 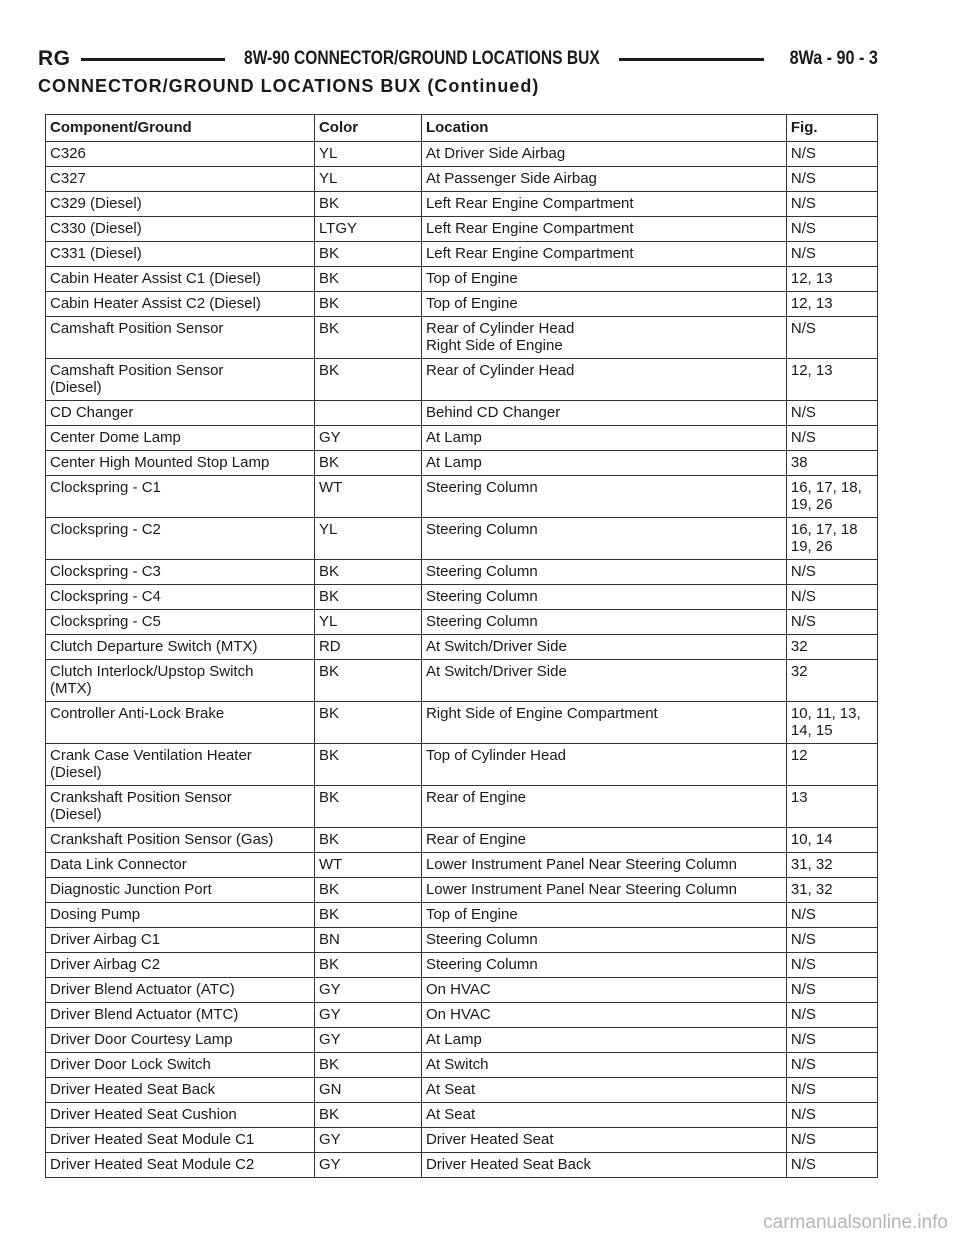 What do you see at coordinates (603, 229) in the screenshot?
I see `cell-location: Left Rear Engine Compartment` at bounding box center [603, 229].